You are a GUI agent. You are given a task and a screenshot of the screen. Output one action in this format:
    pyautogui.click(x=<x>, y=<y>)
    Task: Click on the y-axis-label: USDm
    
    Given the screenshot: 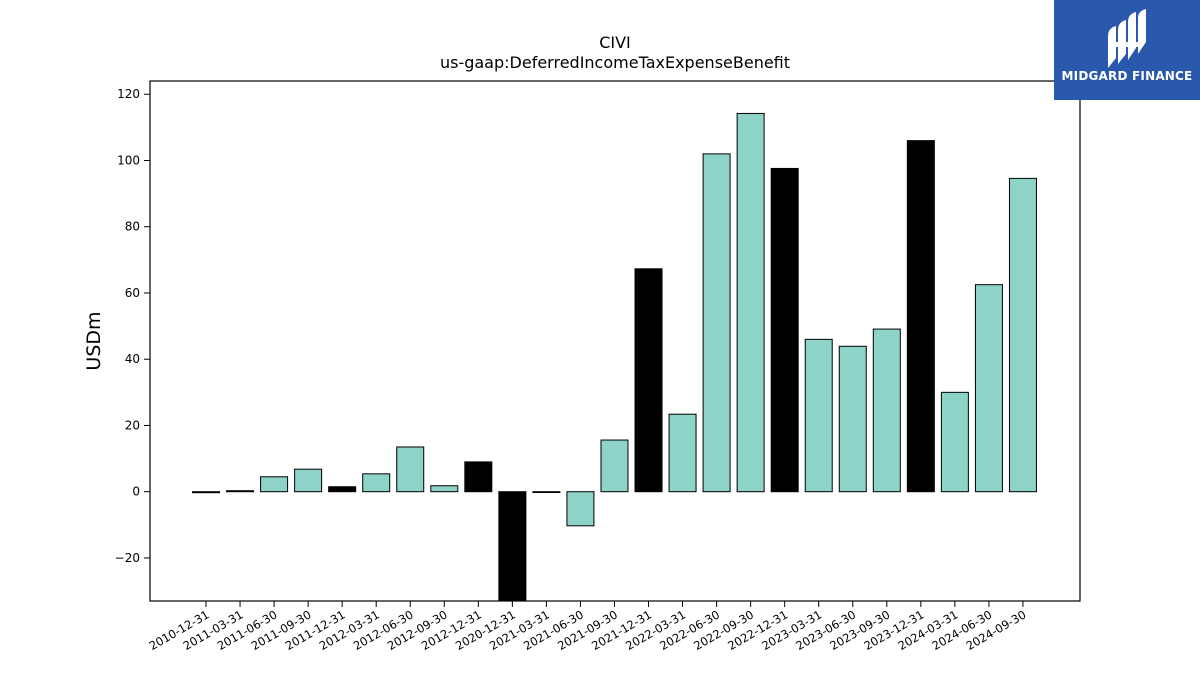 What is the action you would take?
    pyautogui.click(x=94, y=340)
    